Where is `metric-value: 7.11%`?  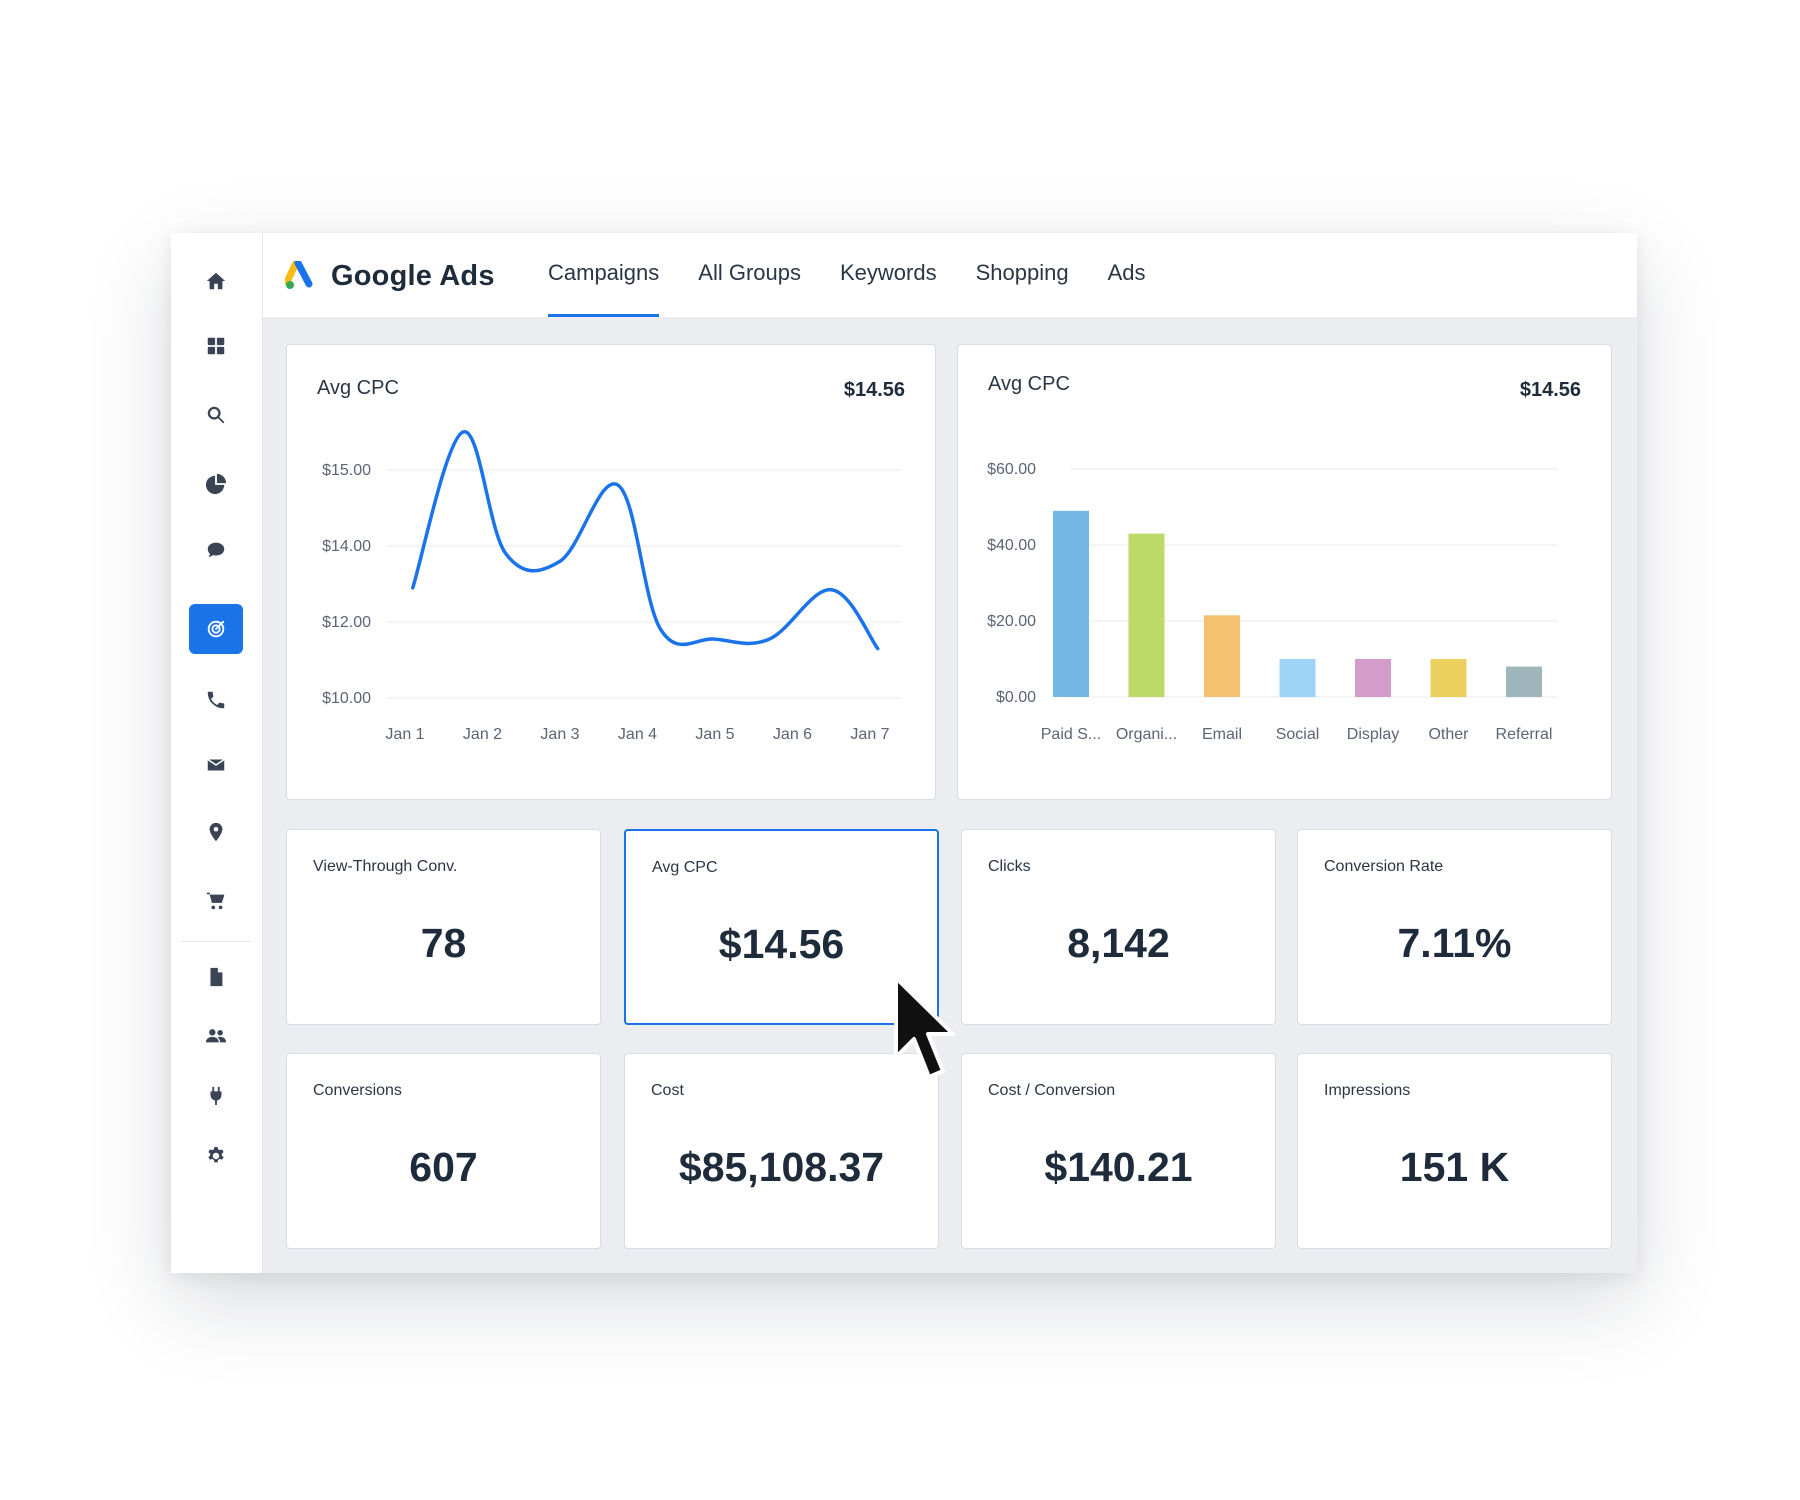 metric-value: 7.11% is located at coordinates (1454, 943).